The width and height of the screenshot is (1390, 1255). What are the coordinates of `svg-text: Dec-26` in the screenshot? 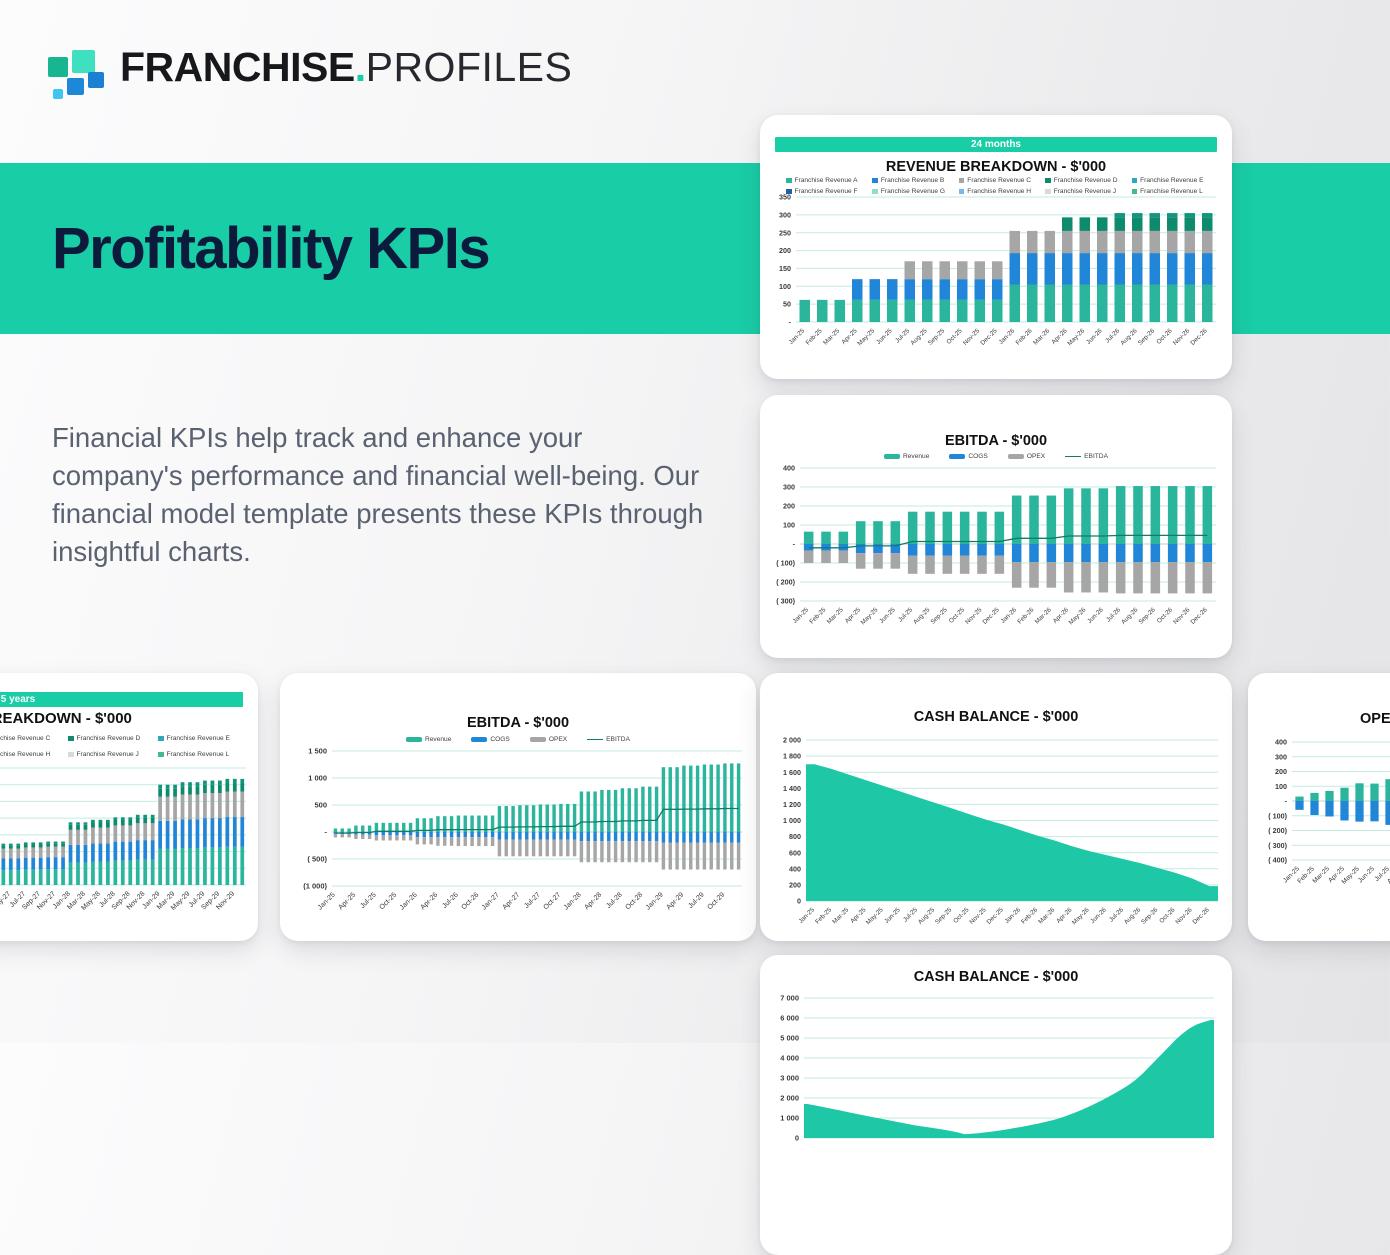 It's located at (1199, 616).